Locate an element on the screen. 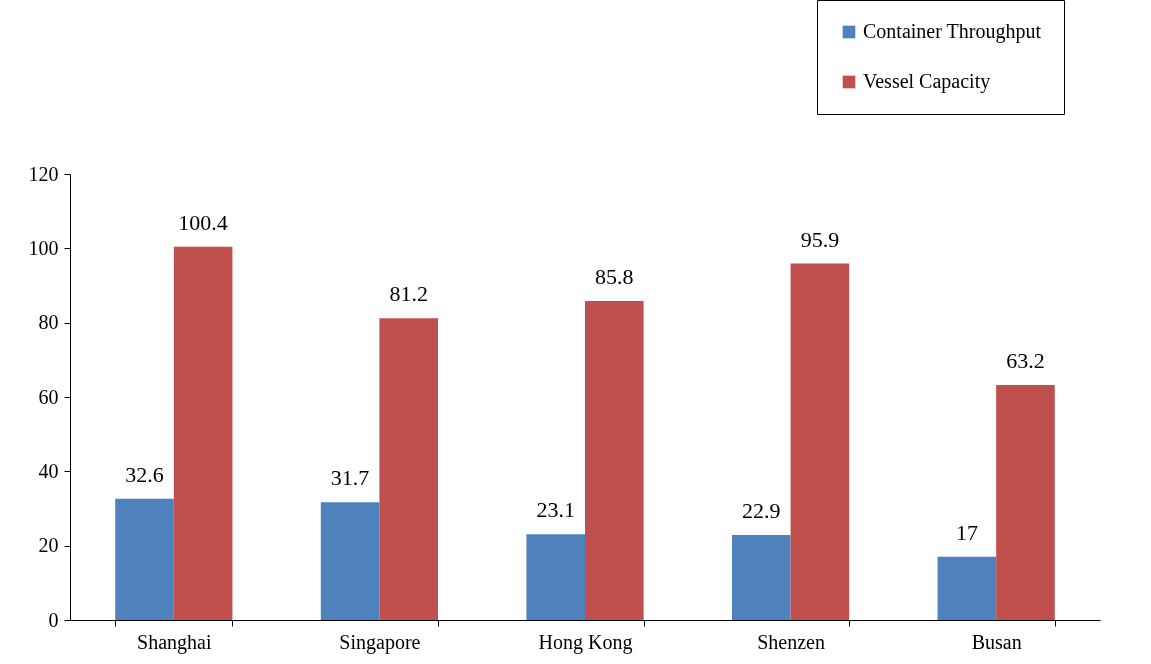 This screenshot has height=664, width=1151. x-tick-label: Shanghai is located at coordinates (174, 642).